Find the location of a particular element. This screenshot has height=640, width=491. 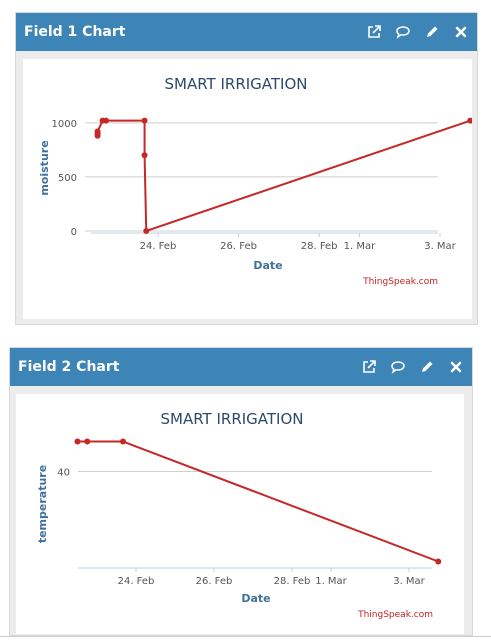

y-tick-label: 40 is located at coordinates (63, 473).